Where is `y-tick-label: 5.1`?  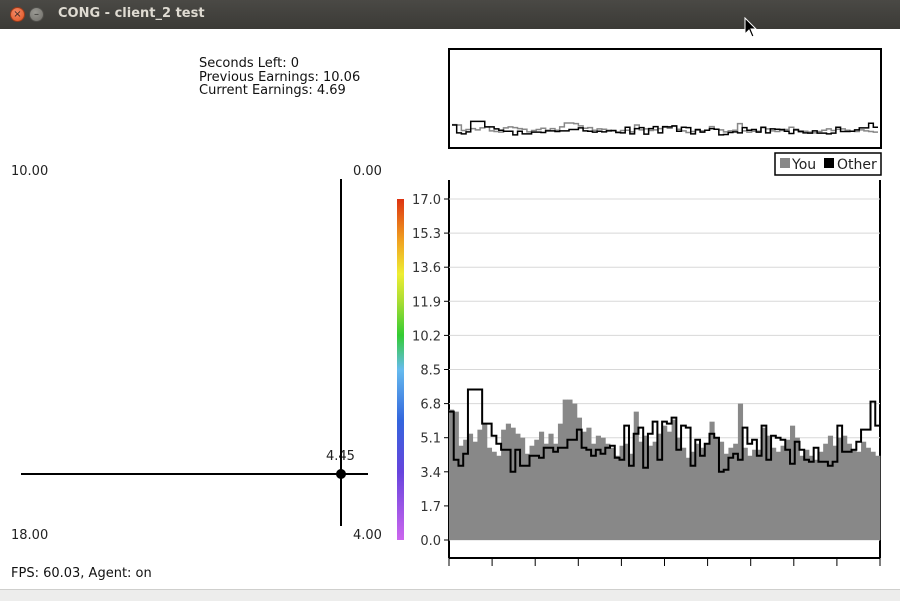
y-tick-label: 5.1 is located at coordinates (430, 439).